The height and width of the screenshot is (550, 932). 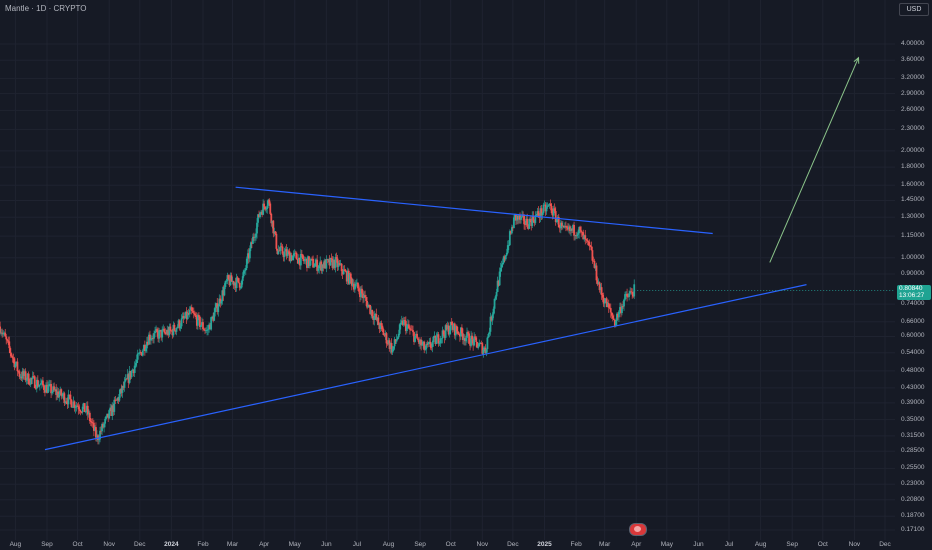 I want to click on currency-button: USD, so click(x=914, y=9).